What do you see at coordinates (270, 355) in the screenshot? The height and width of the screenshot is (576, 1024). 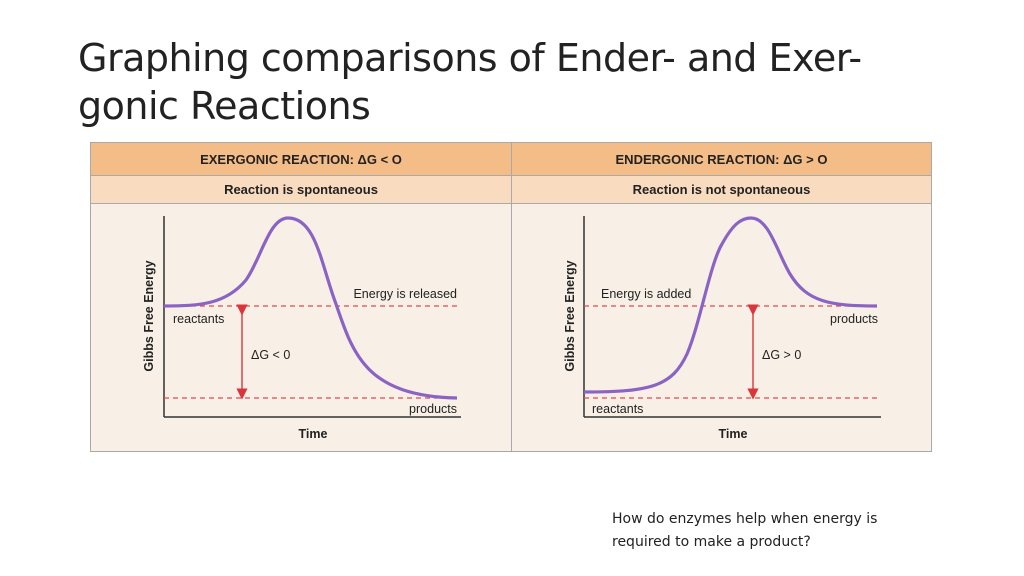 I see `delta-g-label: ΔG < 0` at bounding box center [270, 355].